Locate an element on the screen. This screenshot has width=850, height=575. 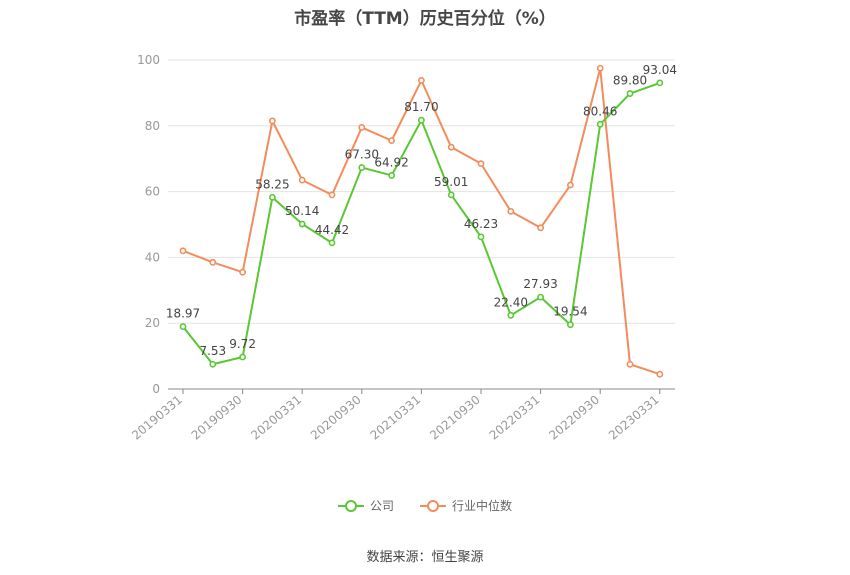
data-label-15: 89.80 is located at coordinates (630, 81).